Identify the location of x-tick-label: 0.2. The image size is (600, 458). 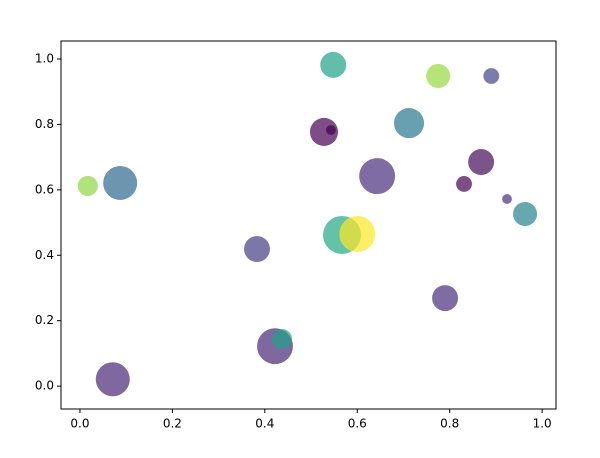
(172, 424).